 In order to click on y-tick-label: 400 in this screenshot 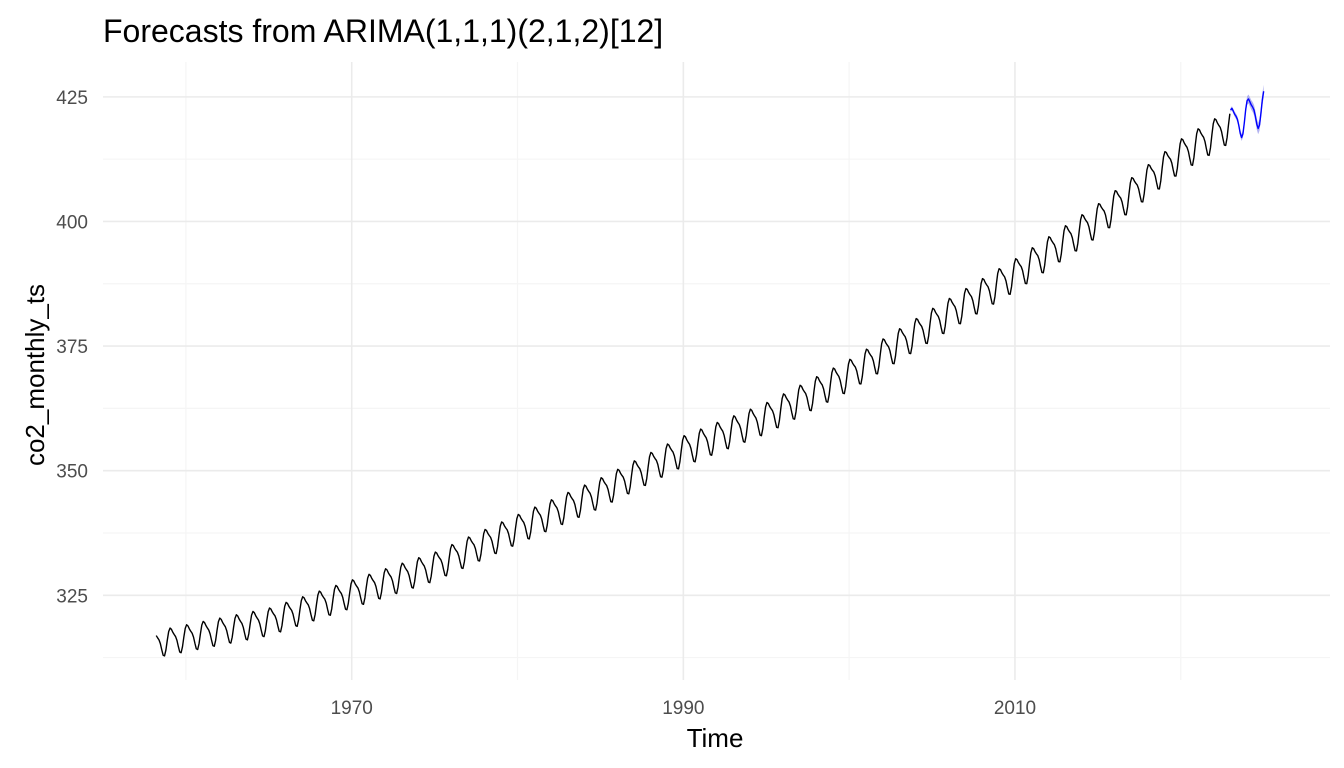, I will do `click(72, 222)`.